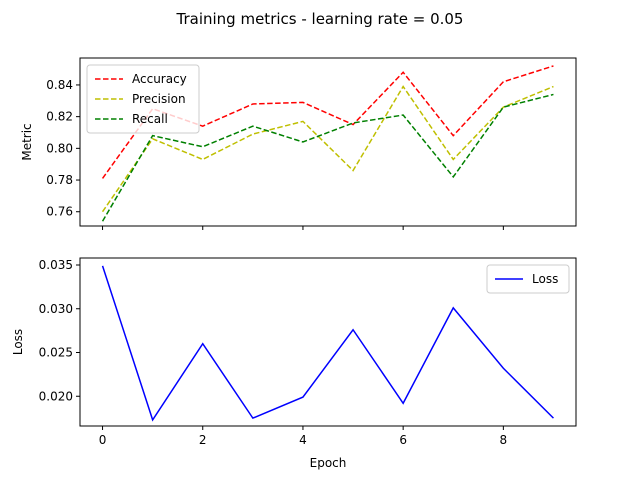 Image resolution: width=640 pixels, height=480 pixels. Describe the element at coordinates (159, 99) in the screenshot. I see `legend-label: Precision` at that location.